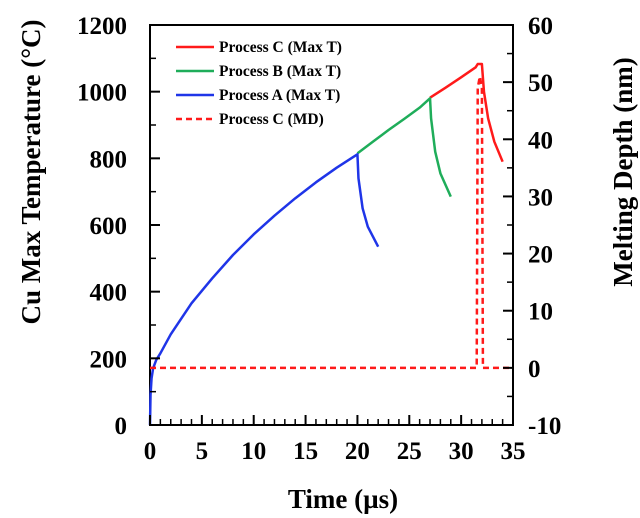  I want to click on y-axis-left-title: Cu Max Temperature (°C), so click(31, 171).